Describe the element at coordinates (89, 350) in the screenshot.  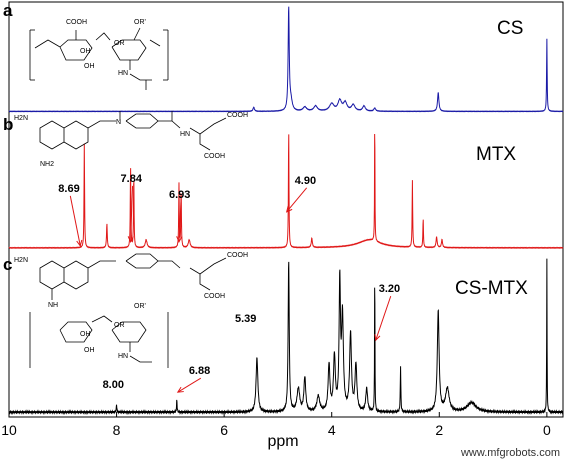
I see `csmtx-oh2: OH` at that location.